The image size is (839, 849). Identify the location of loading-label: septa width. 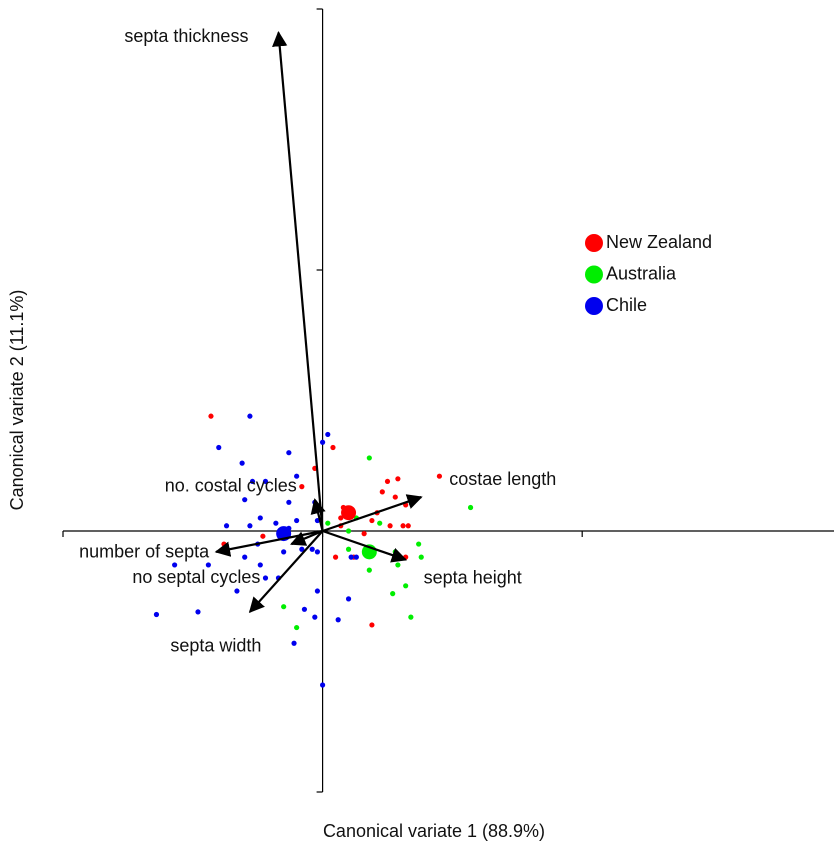
(215, 646).